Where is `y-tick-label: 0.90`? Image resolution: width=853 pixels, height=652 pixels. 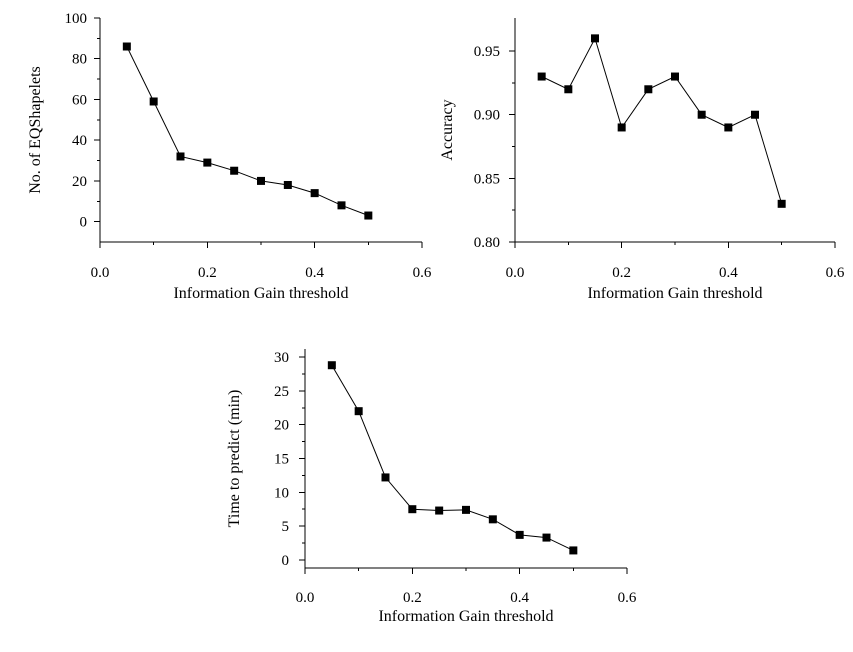
y-tick-label: 0.90 is located at coordinates (487, 116).